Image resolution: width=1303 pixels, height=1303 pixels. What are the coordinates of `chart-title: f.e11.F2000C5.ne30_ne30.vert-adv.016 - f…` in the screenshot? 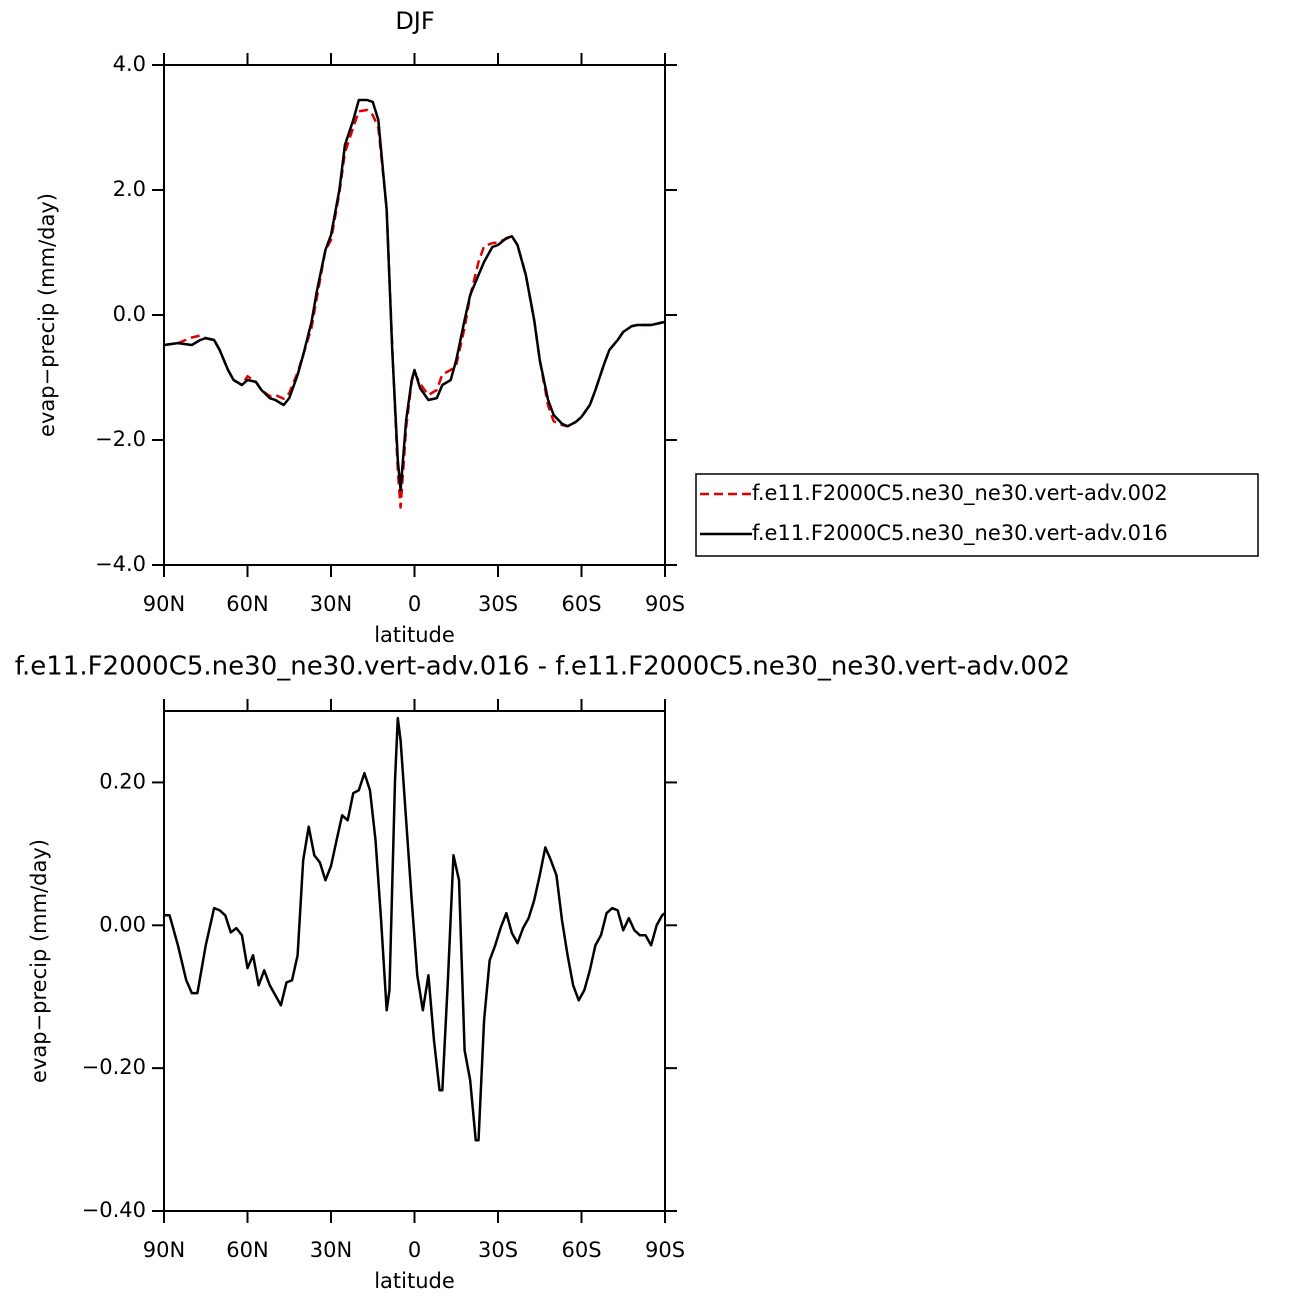 It's located at (542, 667).